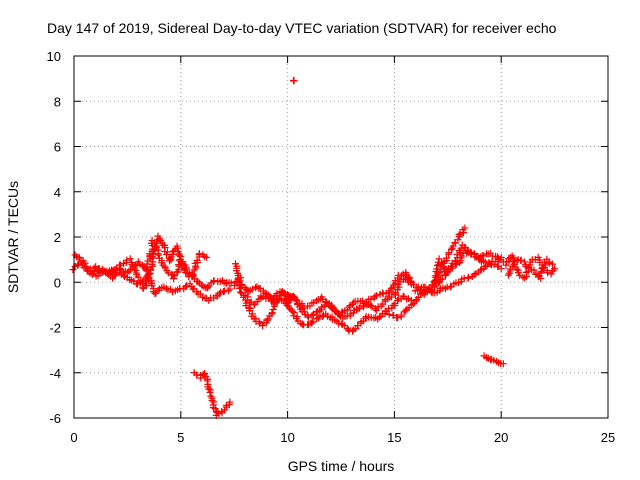 This screenshot has height=480, width=640. What do you see at coordinates (341, 466) in the screenshot?
I see `x-axis-label: GPS time / hours` at bounding box center [341, 466].